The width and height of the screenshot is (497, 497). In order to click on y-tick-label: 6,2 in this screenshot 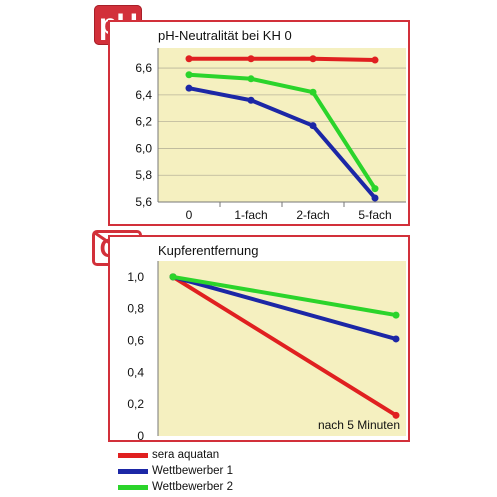, I will do `click(143, 122)`.